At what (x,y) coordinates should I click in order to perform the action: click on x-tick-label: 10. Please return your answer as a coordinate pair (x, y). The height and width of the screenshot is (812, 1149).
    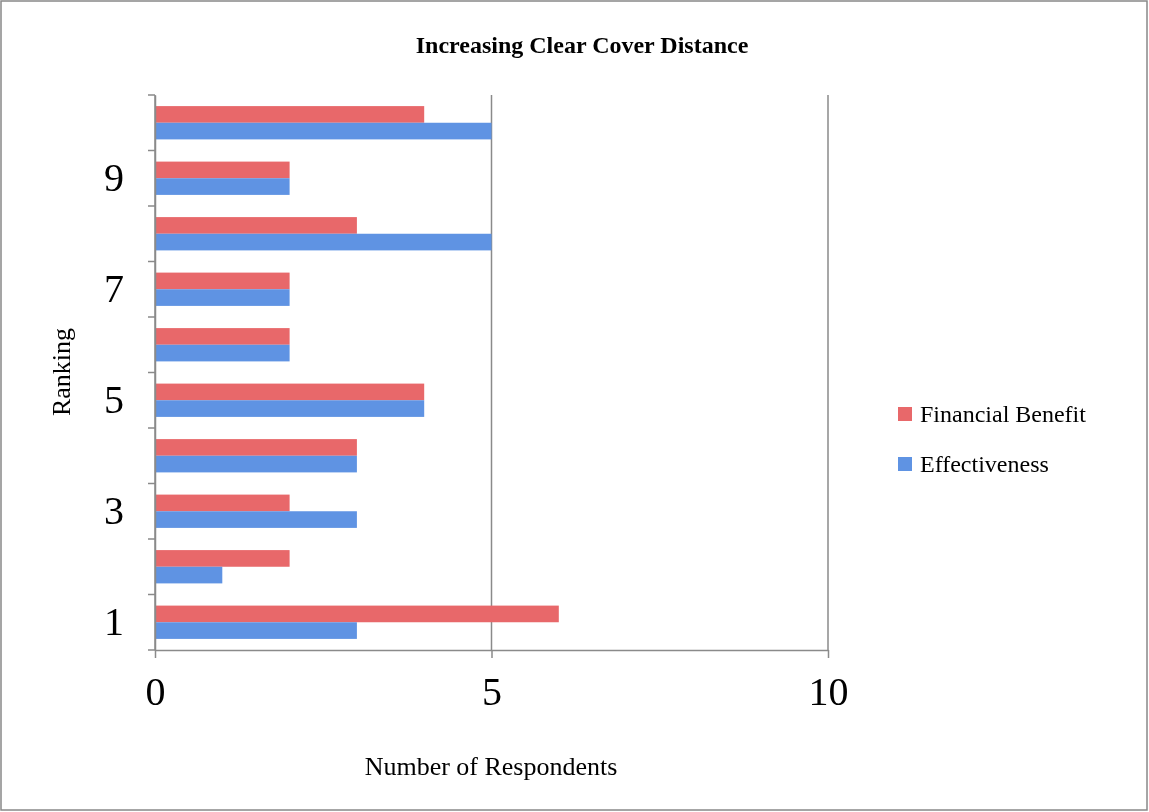
    Looking at the image, I should click on (828, 691).